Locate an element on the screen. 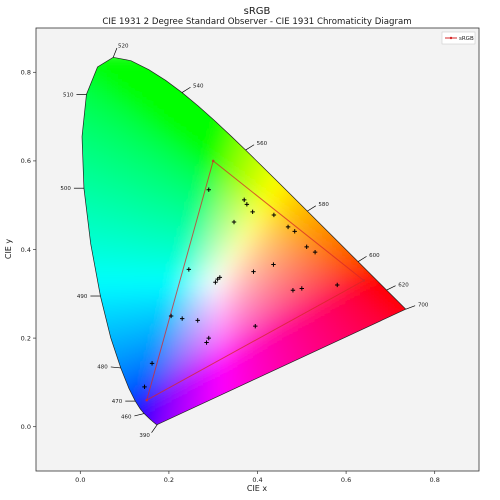 Image resolution: width=500 pixels, height=500 pixels. wavelength-label-580: 580 is located at coordinates (323, 205).